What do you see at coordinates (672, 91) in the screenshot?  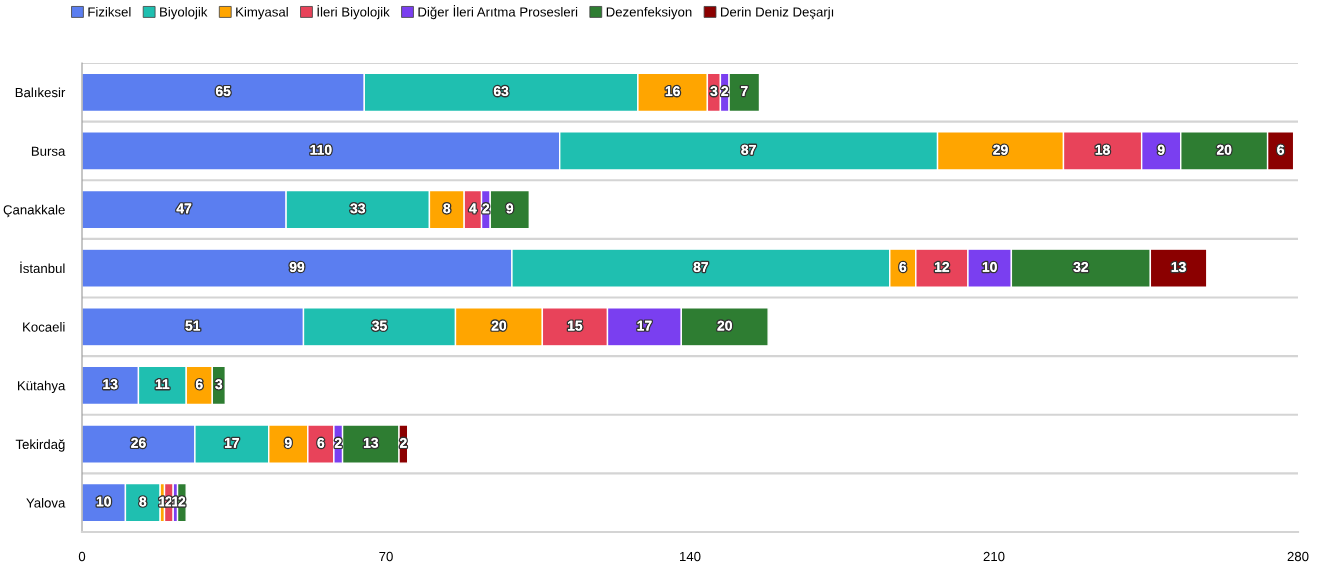 I see `data-label: 16` at bounding box center [672, 91].